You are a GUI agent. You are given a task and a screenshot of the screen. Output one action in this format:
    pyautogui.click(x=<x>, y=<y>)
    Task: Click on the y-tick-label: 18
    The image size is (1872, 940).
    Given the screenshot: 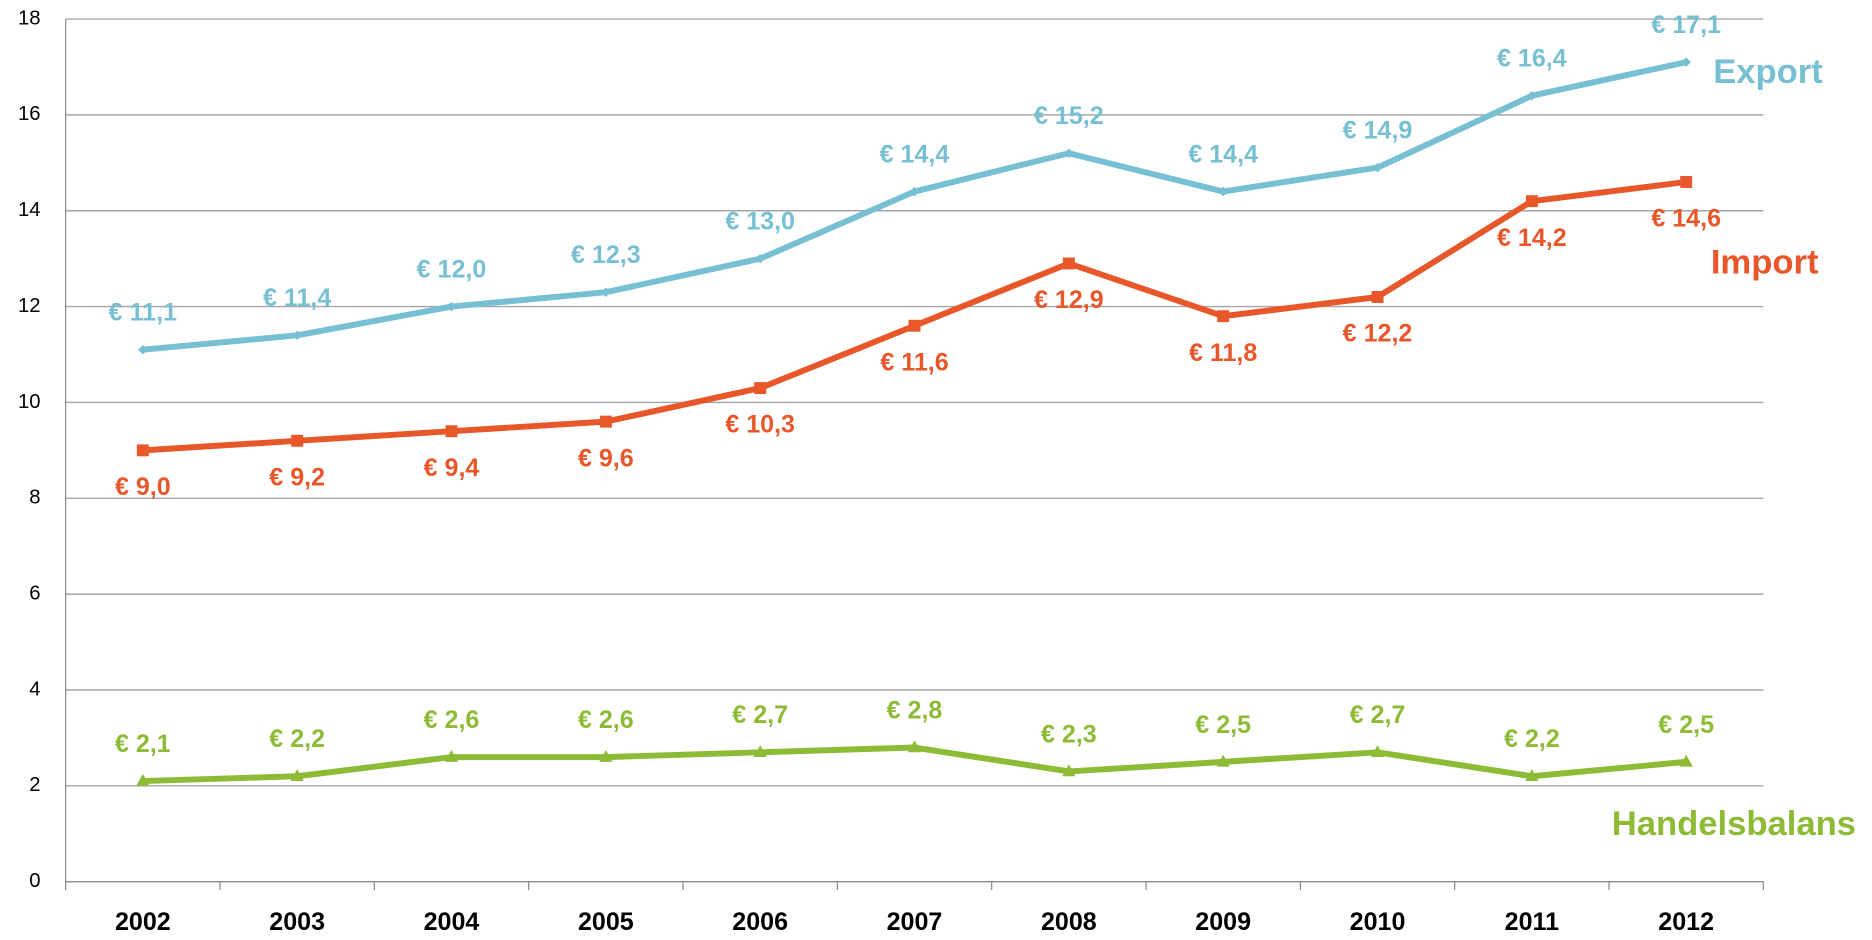 What is the action you would take?
    pyautogui.click(x=29, y=18)
    